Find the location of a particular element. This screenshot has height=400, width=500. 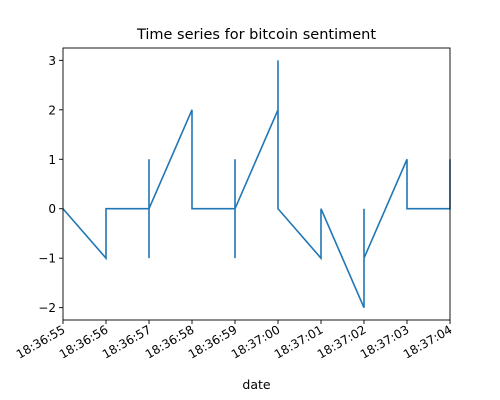

y-tick-label: 1 is located at coordinates (52, 160).